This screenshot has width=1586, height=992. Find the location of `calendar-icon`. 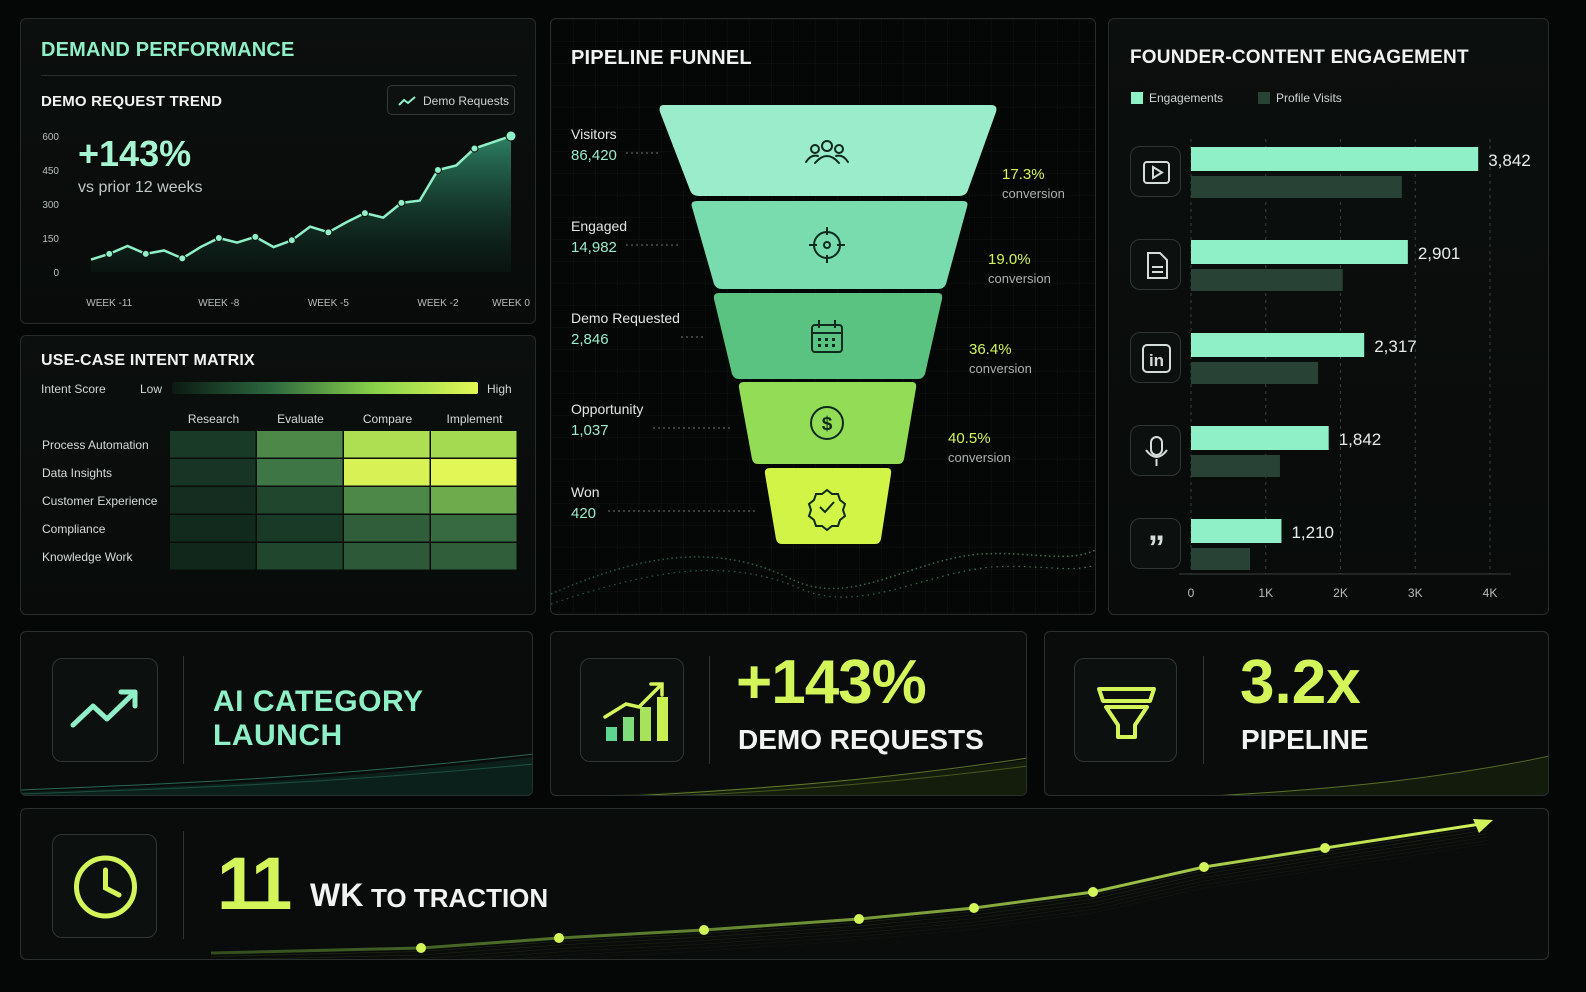

calendar-icon is located at coordinates (827, 336).